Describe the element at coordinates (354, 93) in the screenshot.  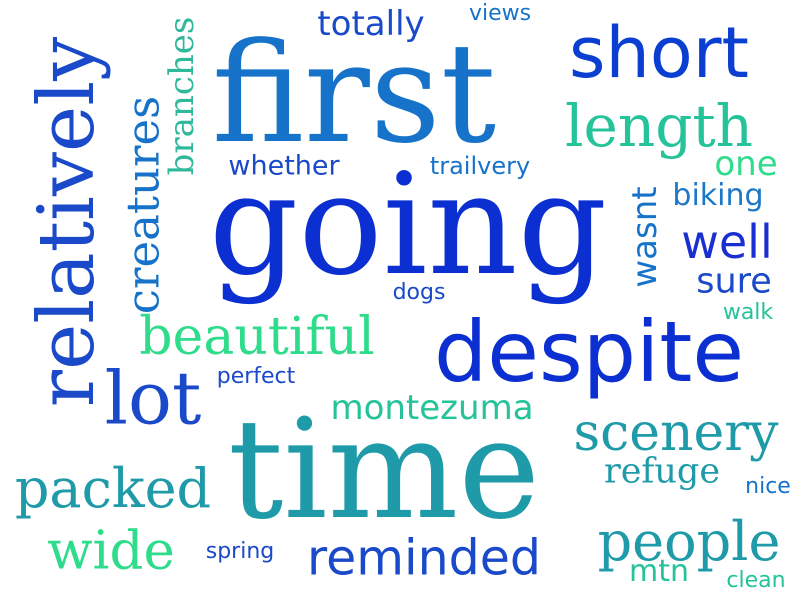
I see `word-first: first` at that location.